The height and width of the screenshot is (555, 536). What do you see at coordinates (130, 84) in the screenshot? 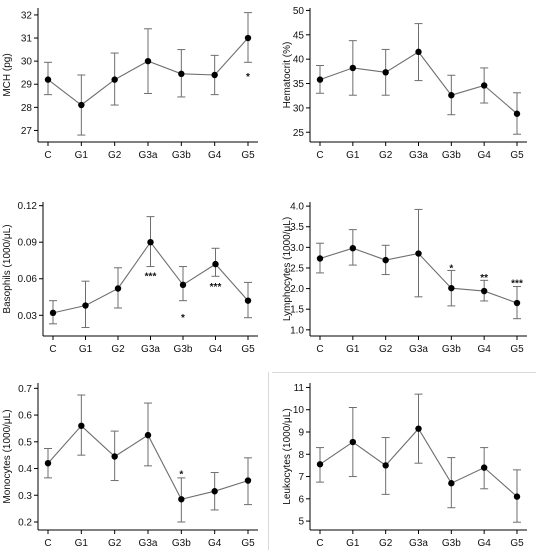
I see `mch-panel: 27 28 29 30 31 32 C G1 G2 G3a G3b G4 G5 MCH (pg) *` at bounding box center [130, 84].